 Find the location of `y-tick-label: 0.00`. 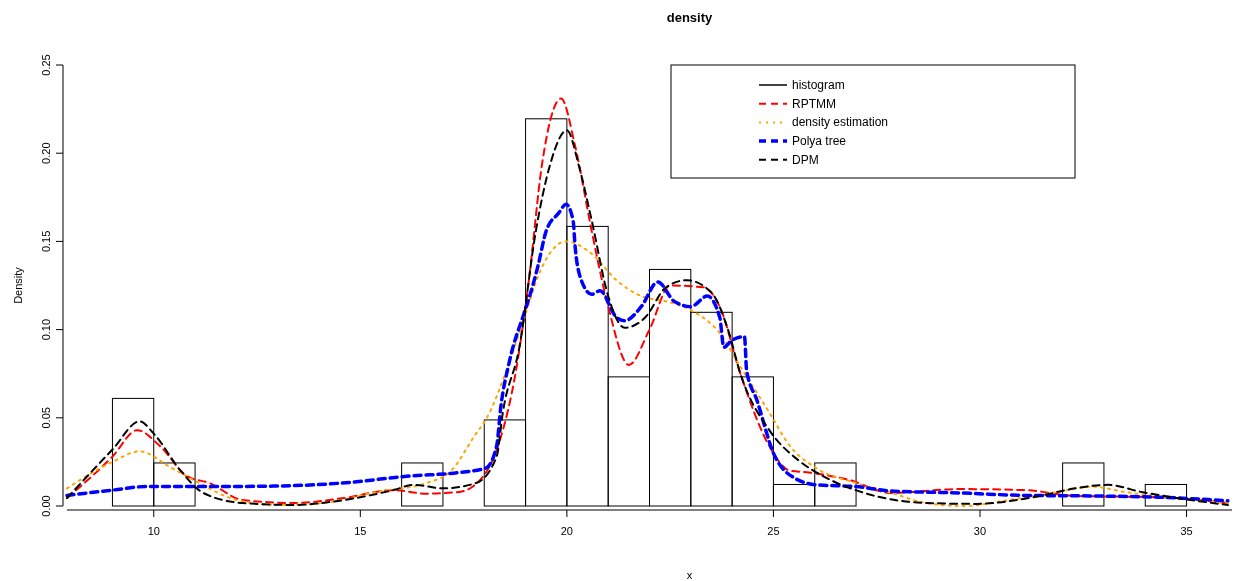

y-tick-label: 0.00 is located at coordinates (46, 506).